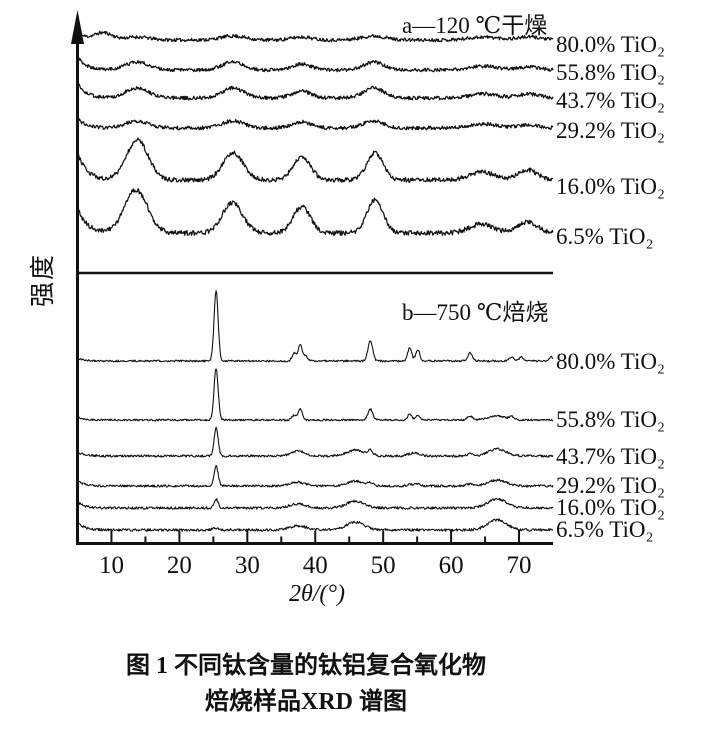 The image size is (725, 730). Describe the element at coordinates (519, 565) in the screenshot. I see `x-tick-label: 70` at that location.